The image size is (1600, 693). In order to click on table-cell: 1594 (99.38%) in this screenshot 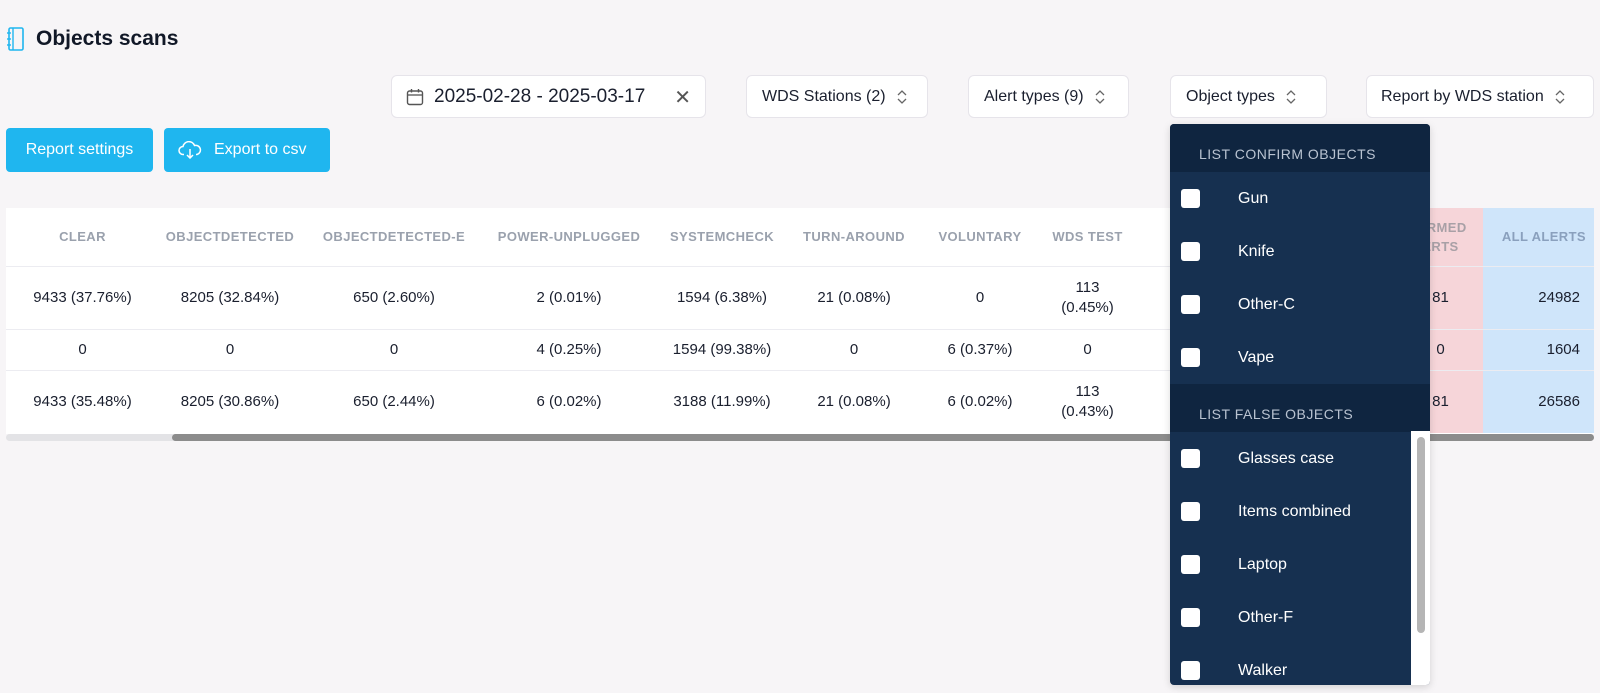, I will do `click(722, 349)`.